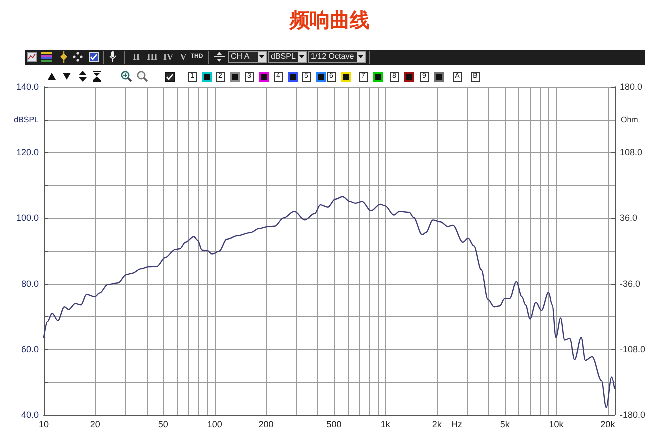 The height and width of the screenshot is (441, 660). What do you see at coordinates (183, 57) in the screenshot?
I see `toolbar-label: V` at bounding box center [183, 57].